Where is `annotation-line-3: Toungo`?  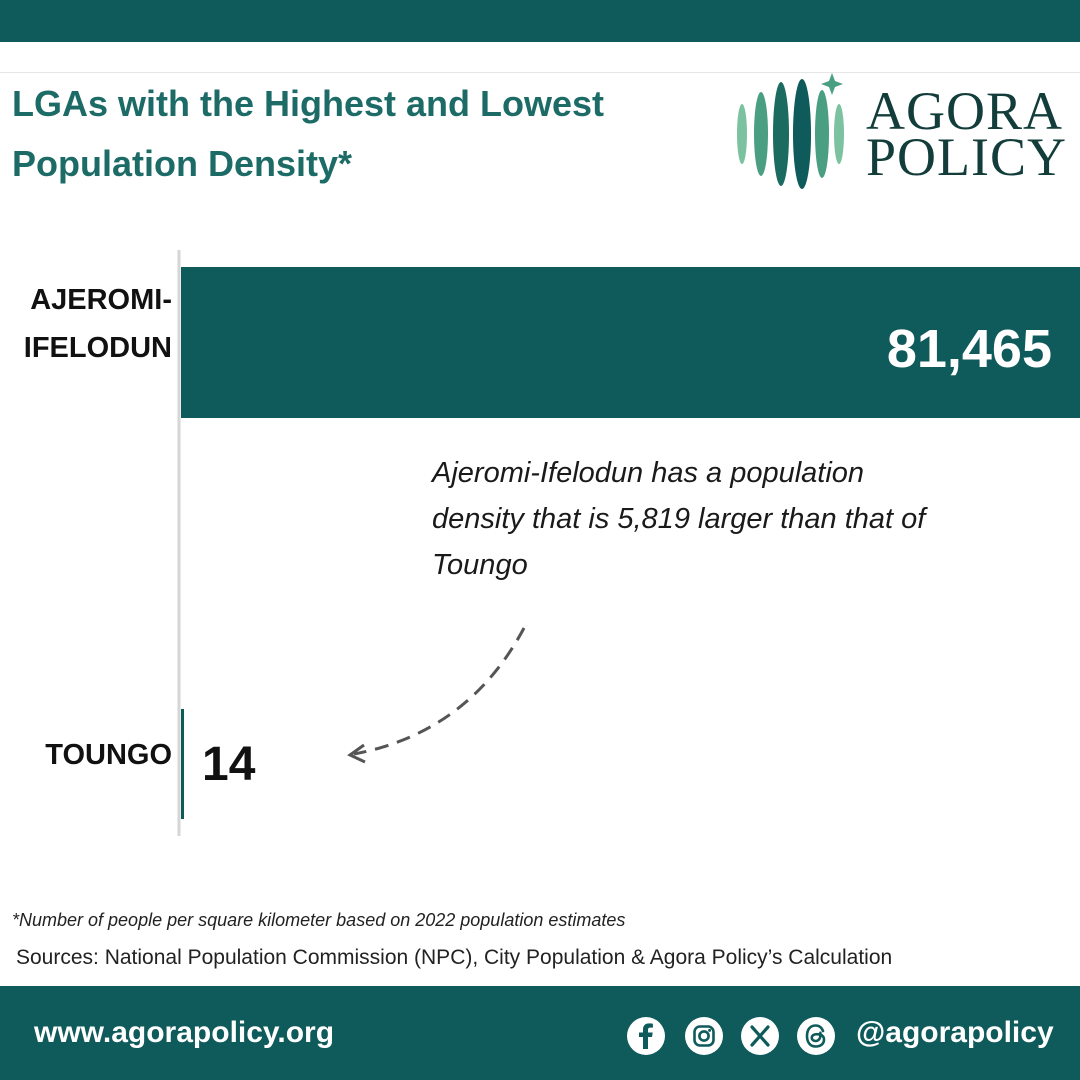 annotation-line-3: Toungo is located at coordinates (480, 565).